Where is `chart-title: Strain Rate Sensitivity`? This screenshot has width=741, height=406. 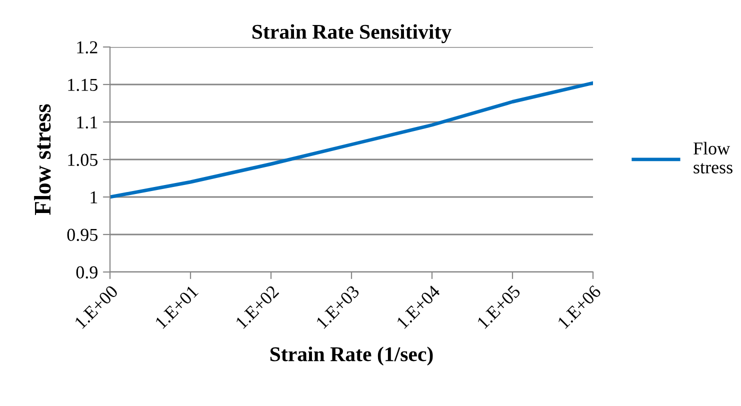 chart-title: Strain Rate Sensitivity is located at coordinates (352, 34).